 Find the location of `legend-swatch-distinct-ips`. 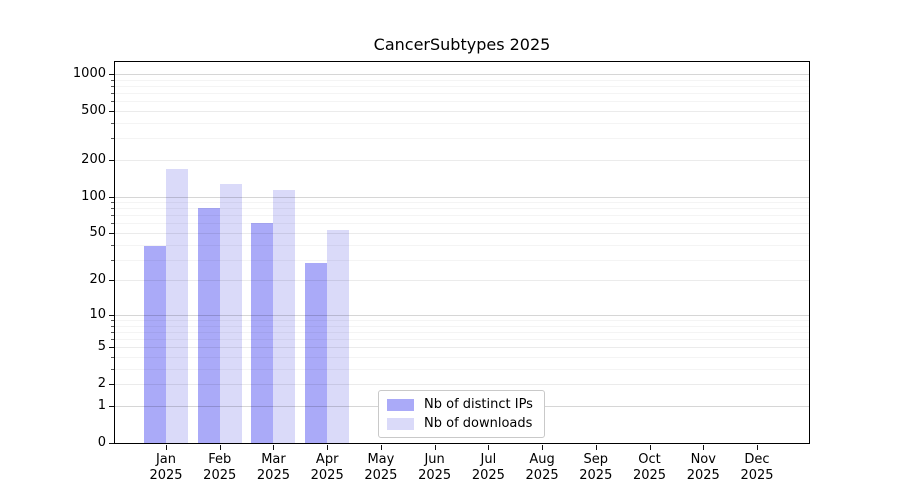

legend-swatch-distinct-ips is located at coordinates (400, 404).